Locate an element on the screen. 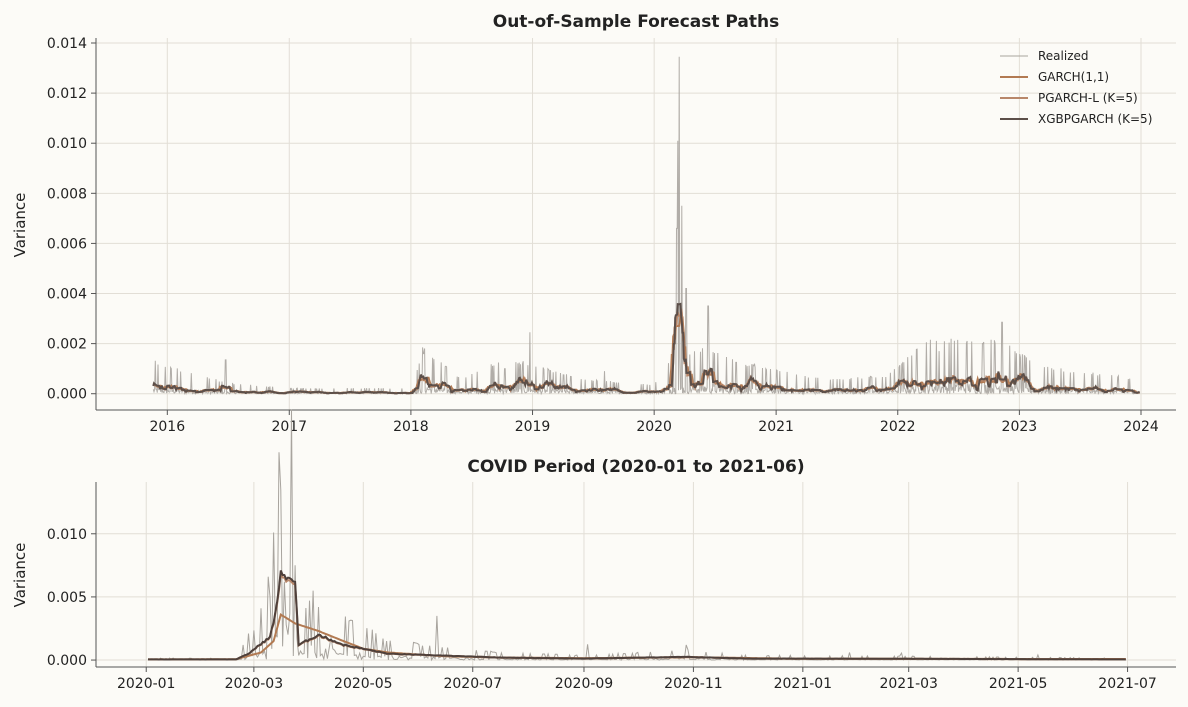 The height and width of the screenshot is (707, 1188). top-y-tick-label: 0.010 is located at coordinates (67, 144).